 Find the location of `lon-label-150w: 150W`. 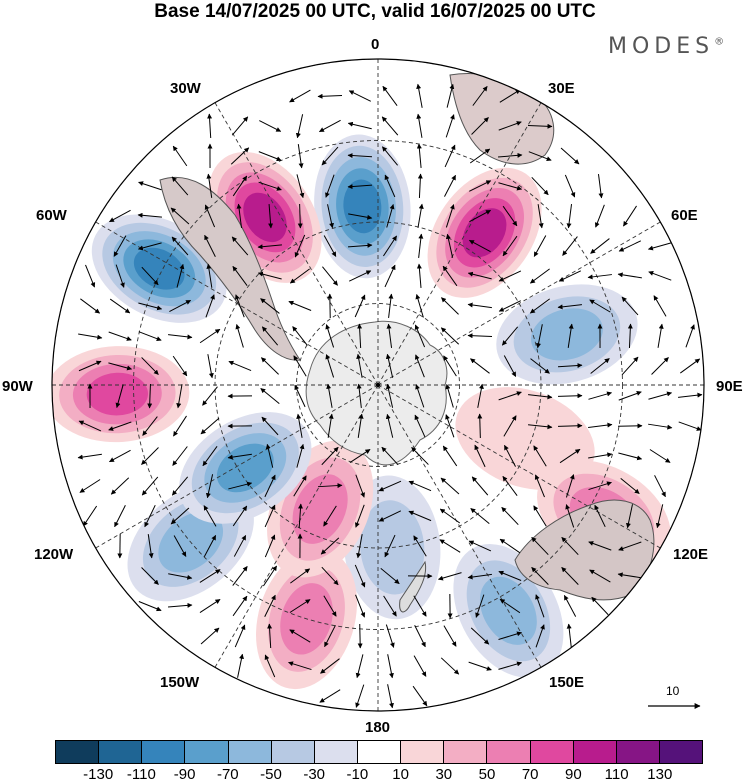

lon-label-150w: 150W is located at coordinates (180, 682).